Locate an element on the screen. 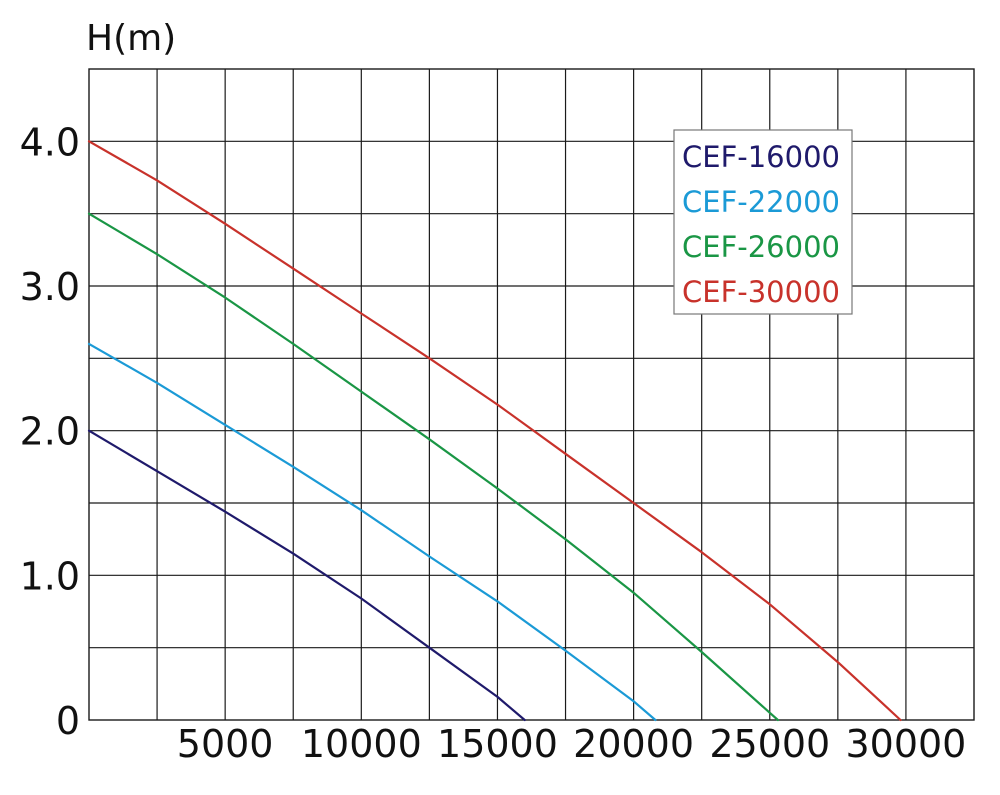 The height and width of the screenshot is (795, 1000). x-tick-label: 10000 is located at coordinates (361, 744).